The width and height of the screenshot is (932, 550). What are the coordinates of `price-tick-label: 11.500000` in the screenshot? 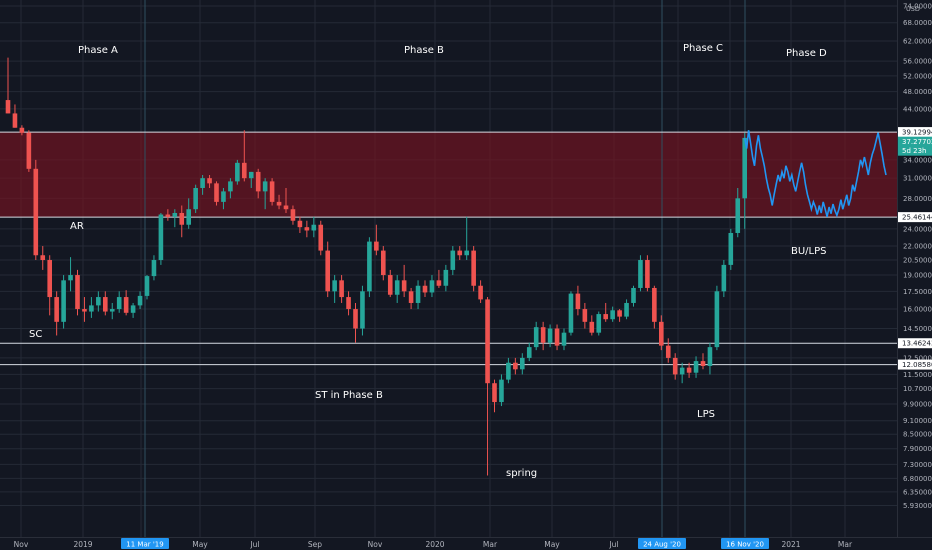 It's located at (917, 375).